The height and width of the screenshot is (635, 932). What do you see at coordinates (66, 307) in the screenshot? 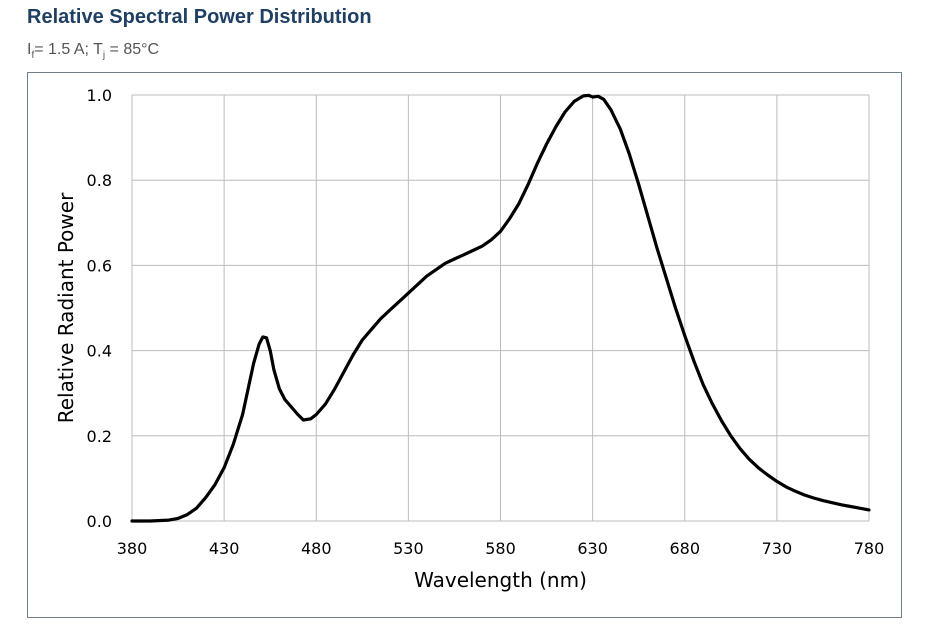
I see `y-axis-label: Relative Radiant Power` at bounding box center [66, 307].